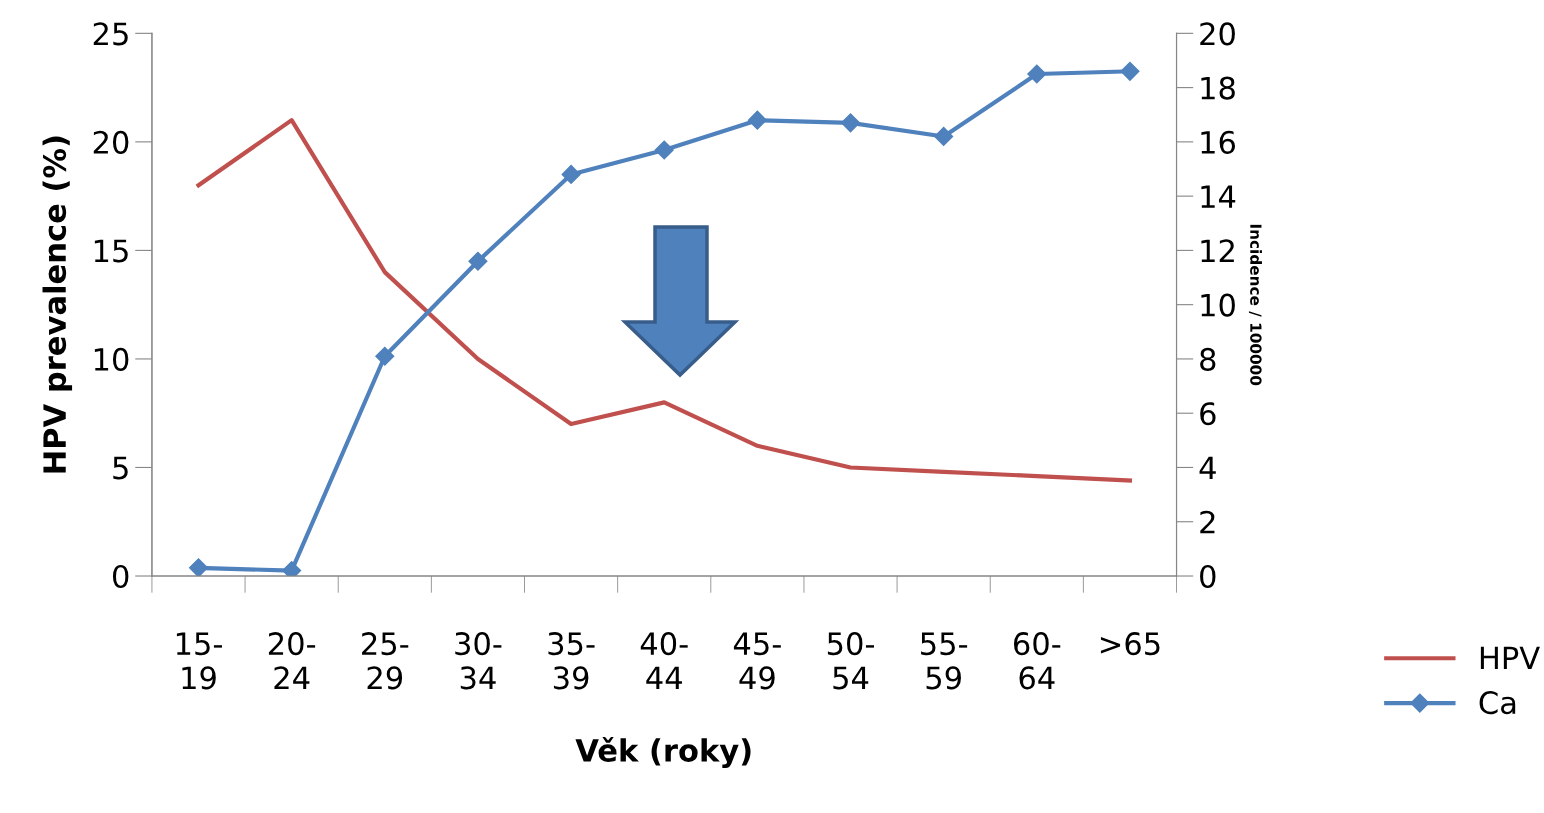 The width and height of the screenshot is (1544, 813). Describe the element at coordinates (1217, 251) in the screenshot. I see `y2-tick-label: 12` at that location.